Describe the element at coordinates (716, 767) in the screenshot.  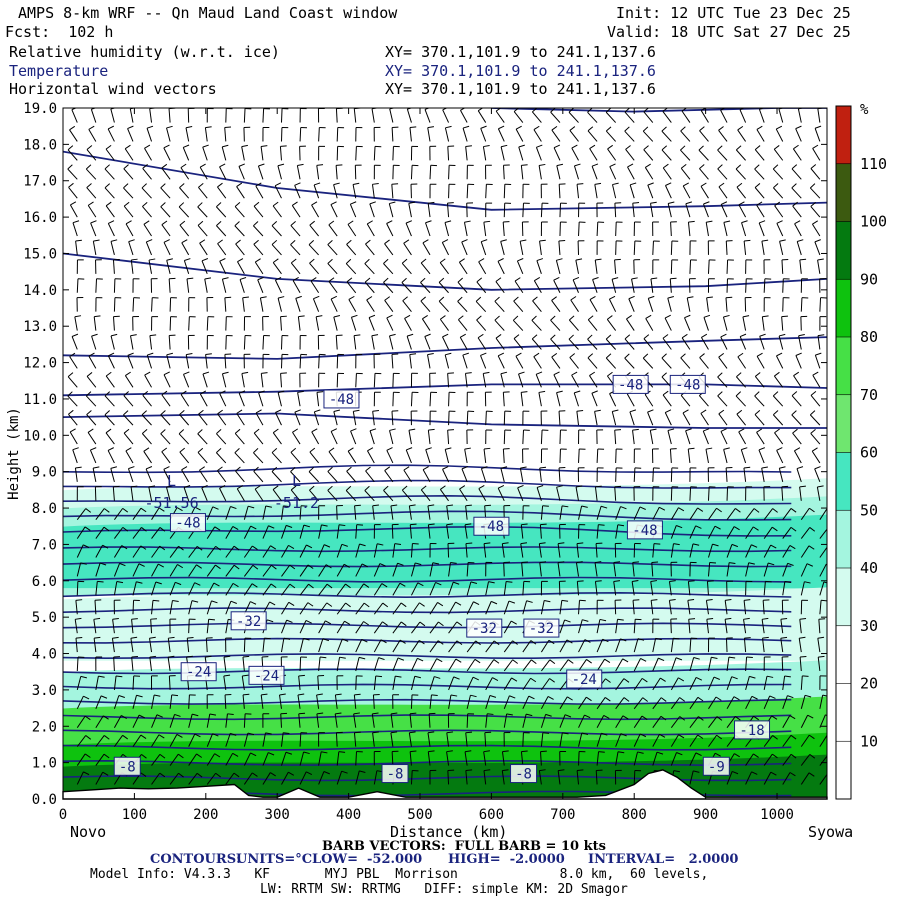
I see `svg-text: -9` at that location.